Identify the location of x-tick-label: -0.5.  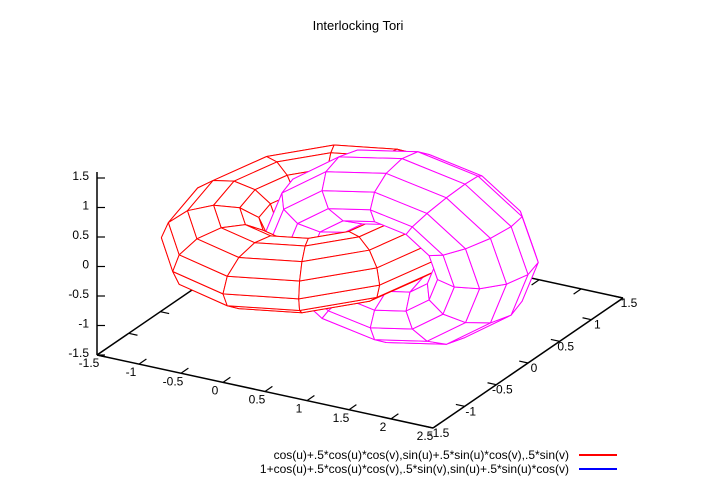
(173, 381).